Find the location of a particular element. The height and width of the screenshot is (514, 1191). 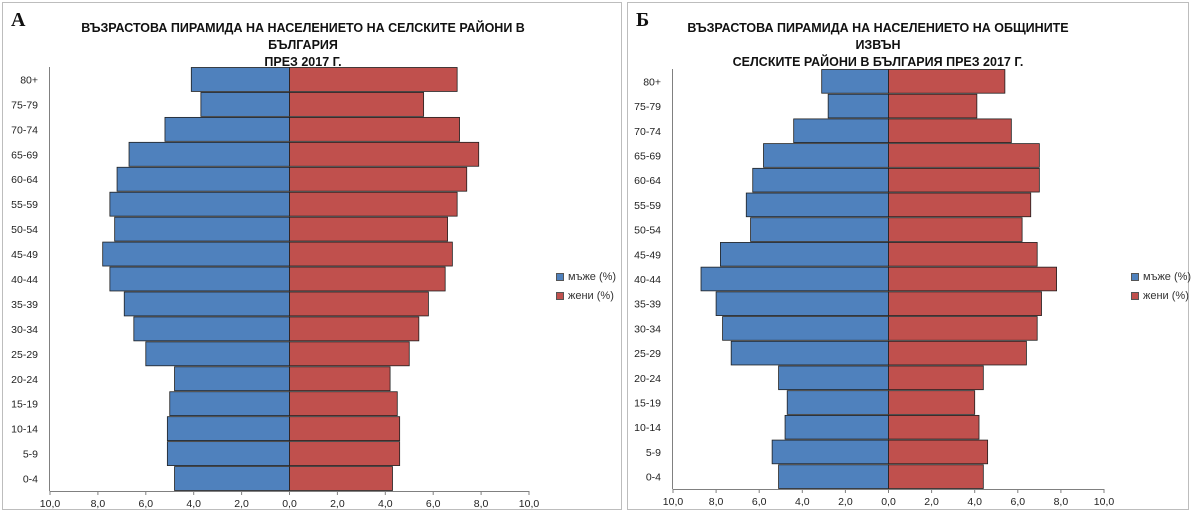

x-tick-label: 4,0 is located at coordinates (385, 504).